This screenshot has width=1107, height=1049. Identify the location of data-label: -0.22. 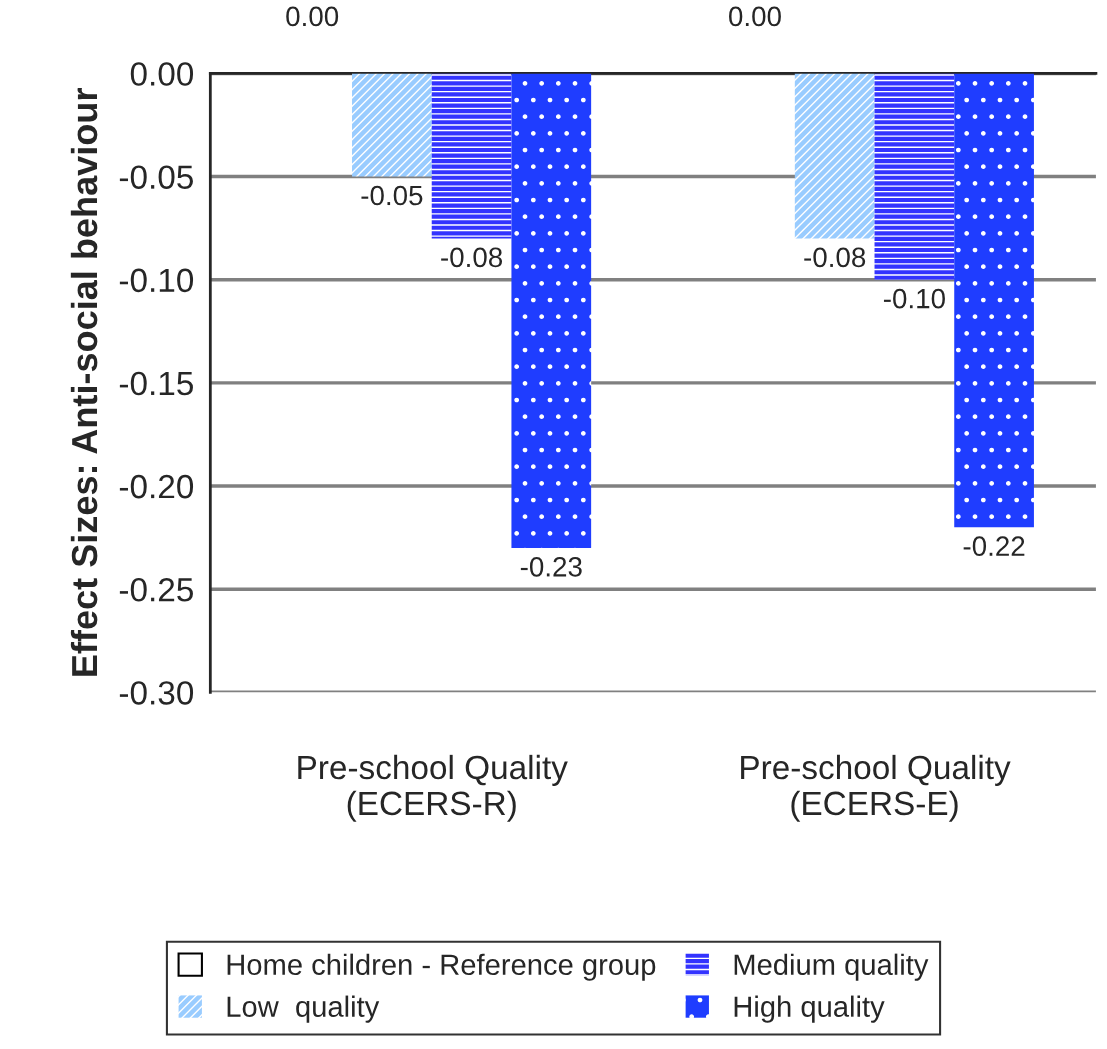
(994, 546).